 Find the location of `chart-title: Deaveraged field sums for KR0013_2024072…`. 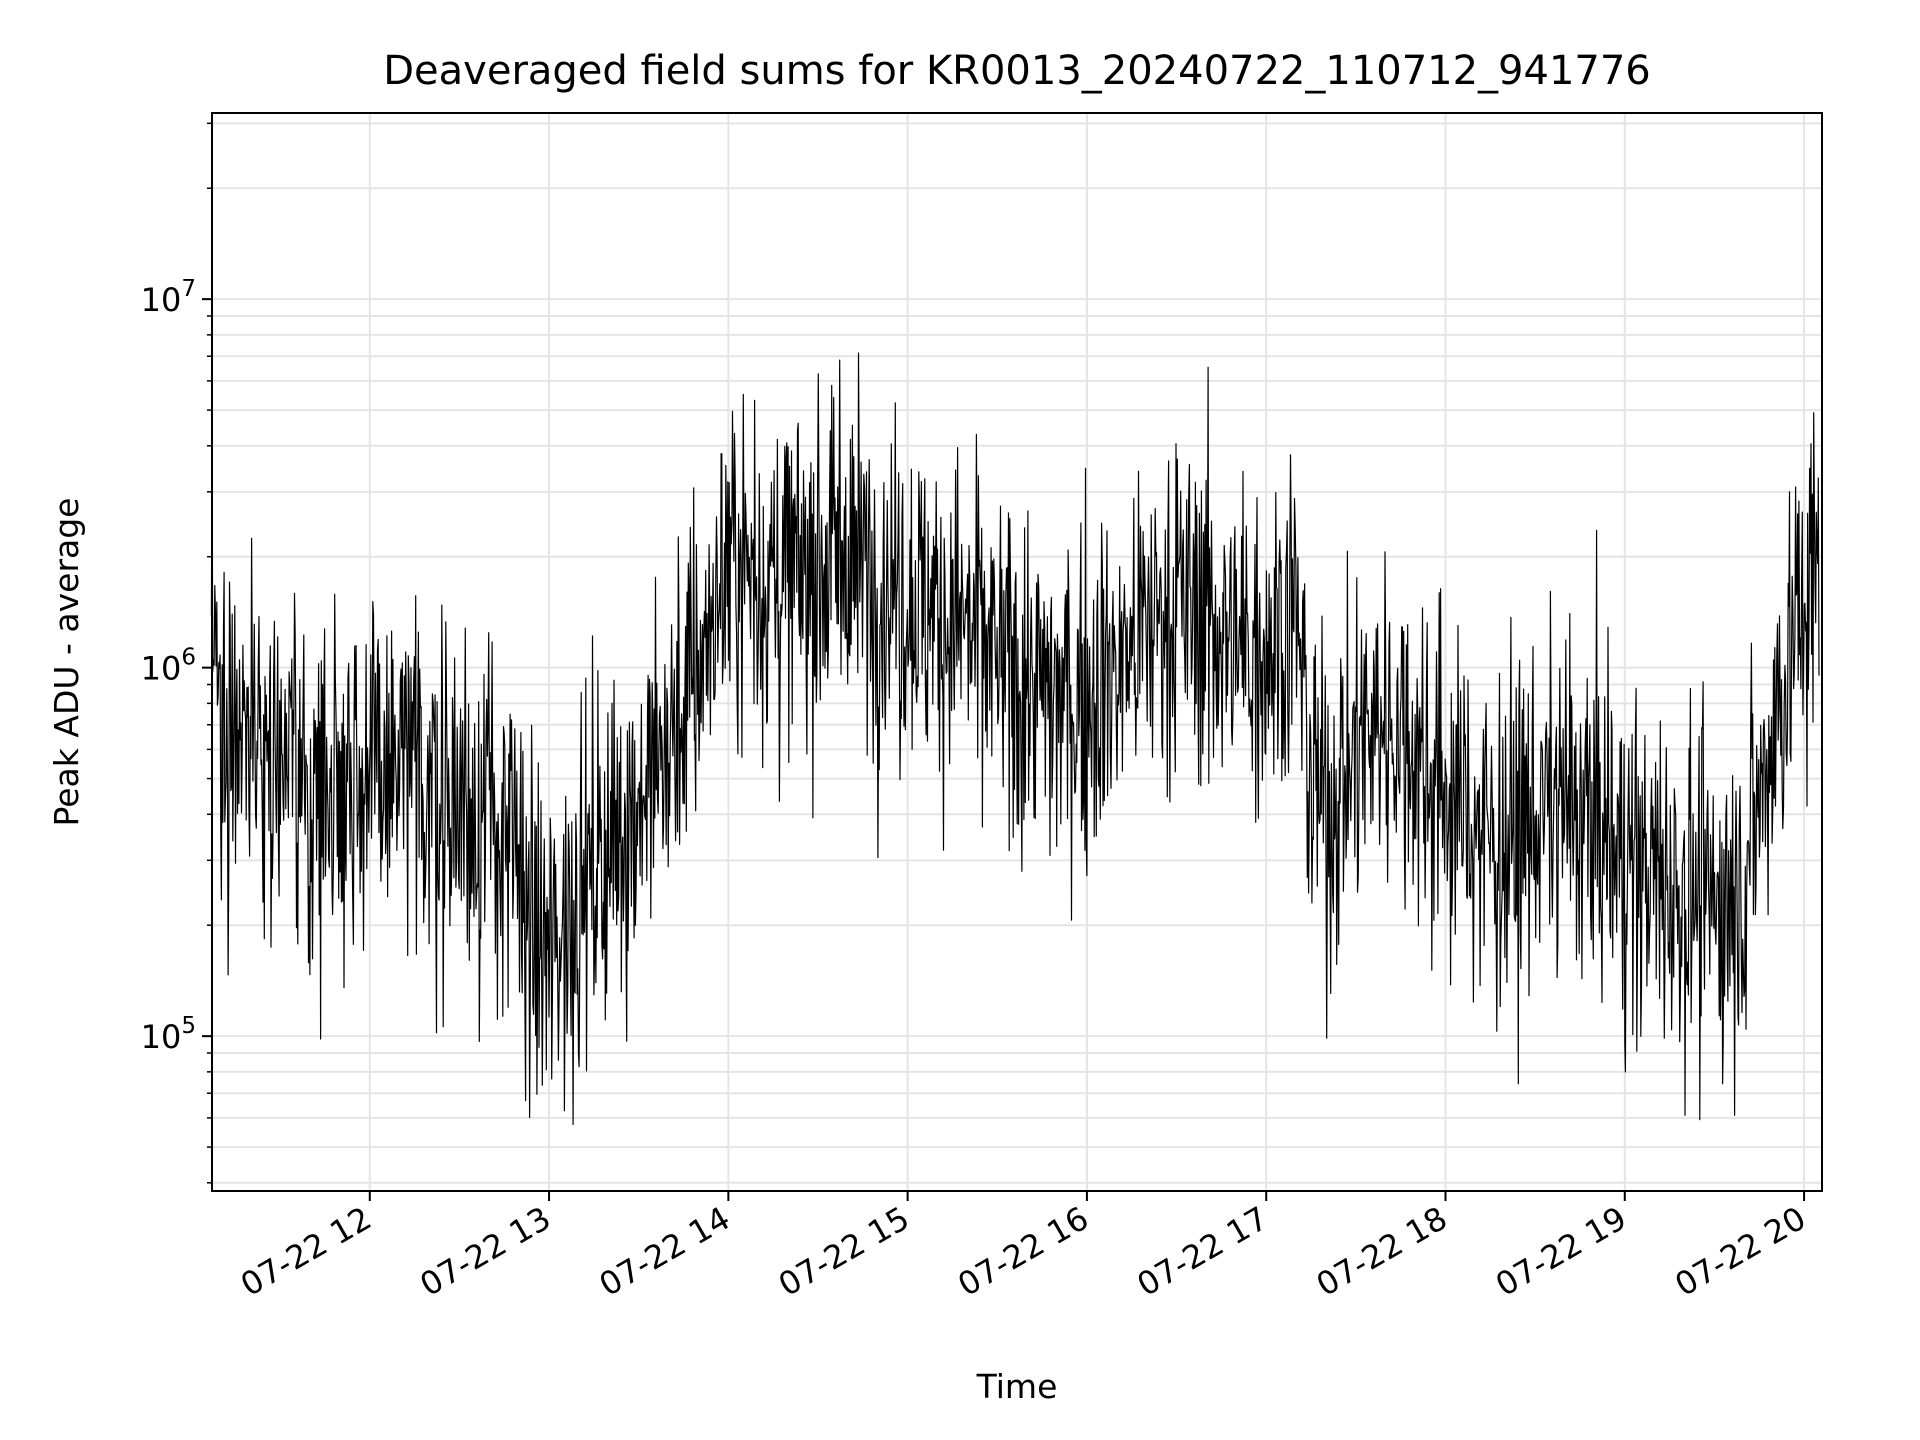

chart-title: Deaveraged field sums for KR0013_2024072… is located at coordinates (1017, 71).